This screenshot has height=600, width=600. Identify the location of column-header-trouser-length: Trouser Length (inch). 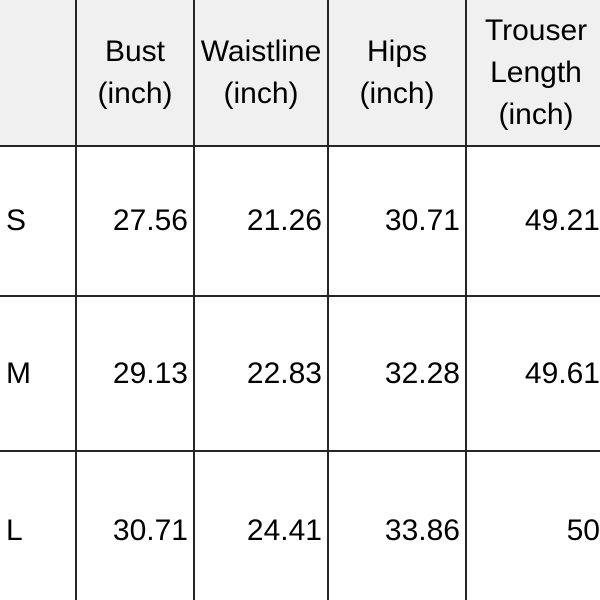
(532, 73).